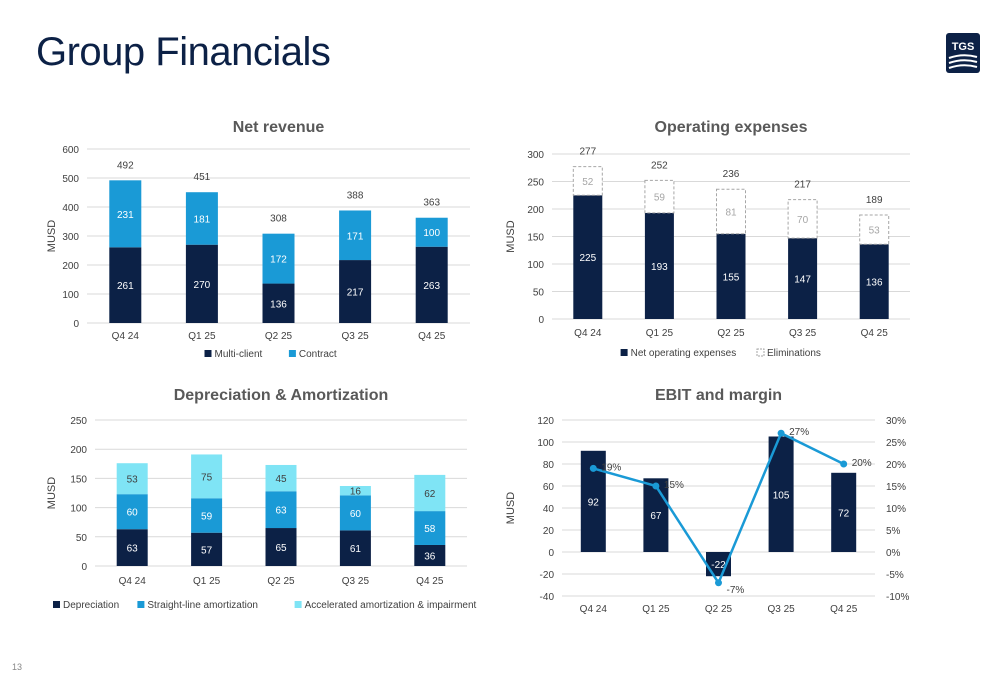 The image size is (1000, 685). What do you see at coordinates (133, 480) in the screenshot?
I see `data-label: 53` at bounding box center [133, 480].